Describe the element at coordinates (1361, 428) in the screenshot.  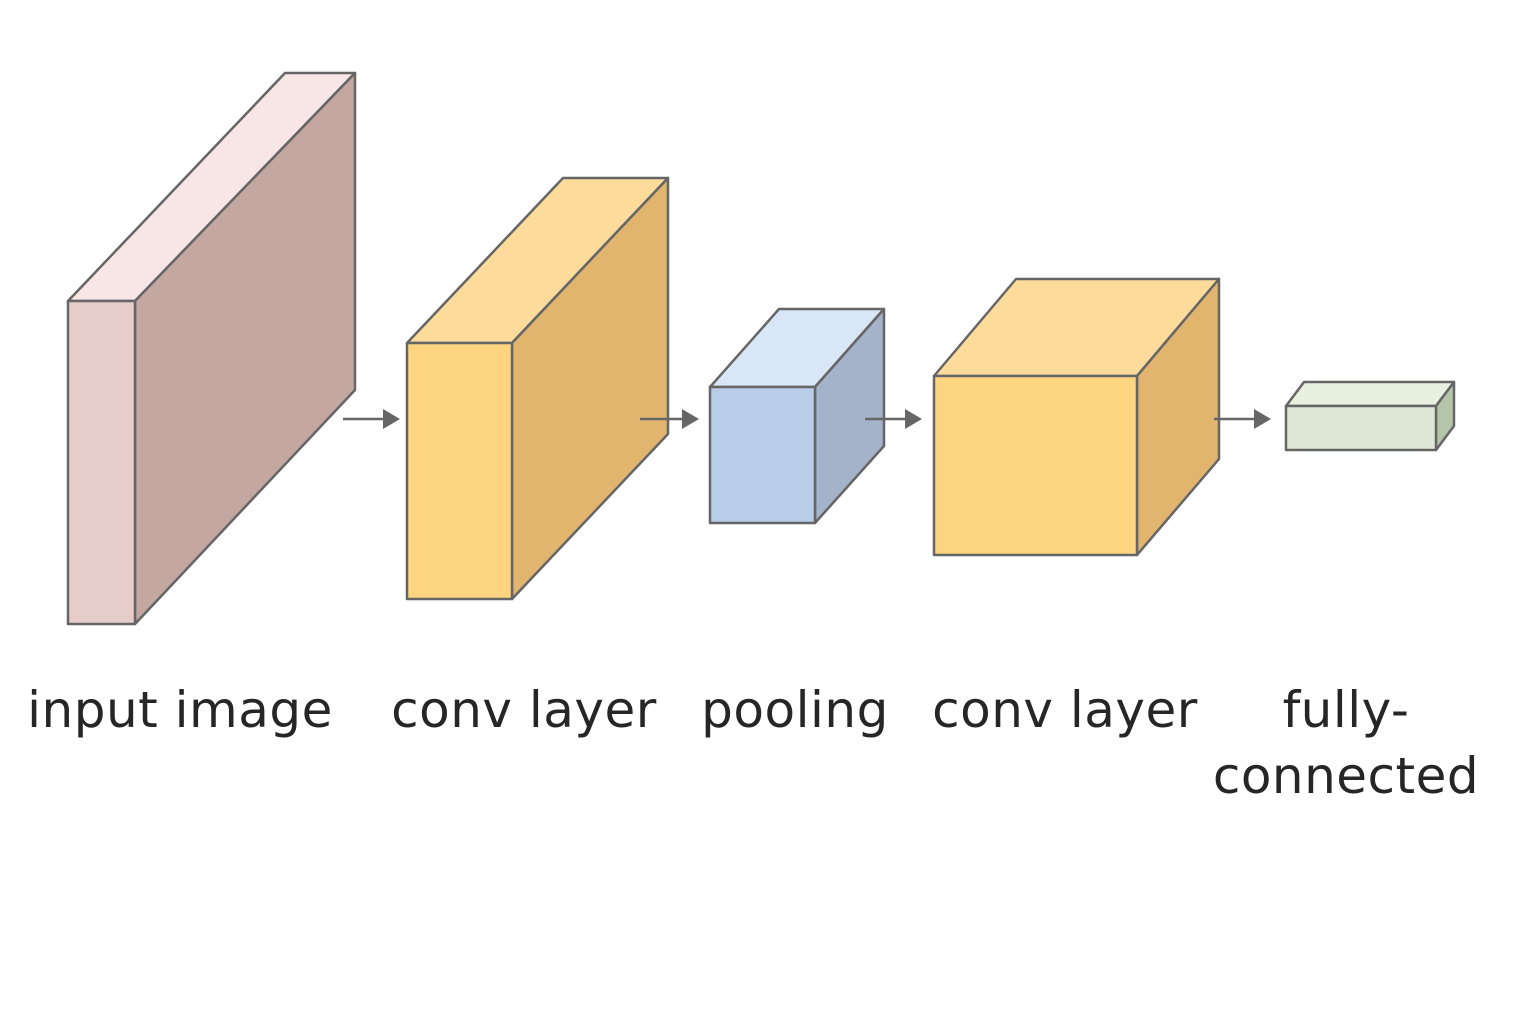
I see `fully-connected-block-front` at that location.